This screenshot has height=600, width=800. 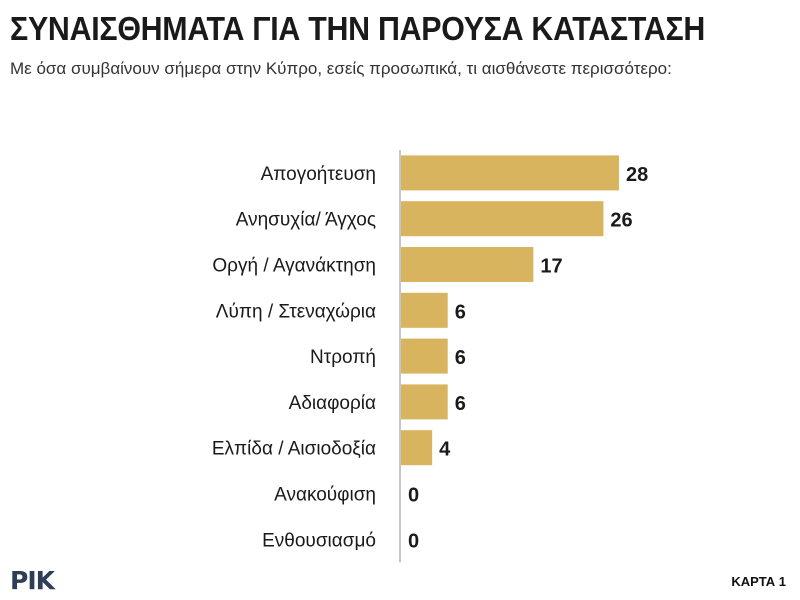 I want to click on category-label: Ανησυχία/ Άγχος, so click(x=306, y=220).